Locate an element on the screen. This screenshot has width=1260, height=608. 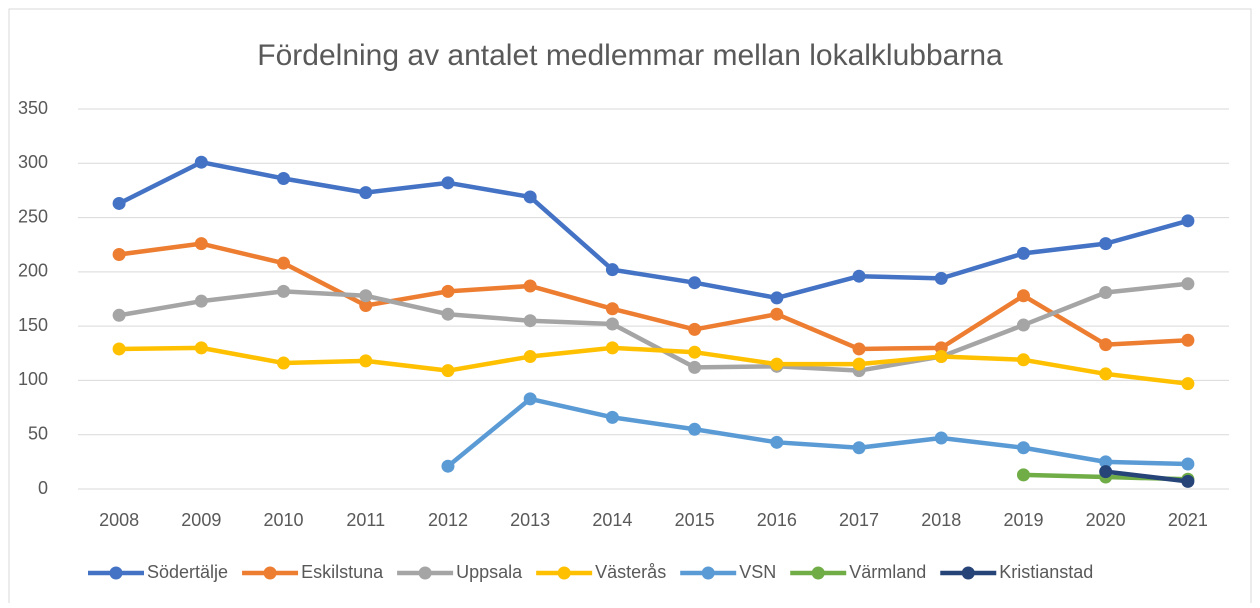
y-tick-label: 100 is located at coordinates (33, 379).